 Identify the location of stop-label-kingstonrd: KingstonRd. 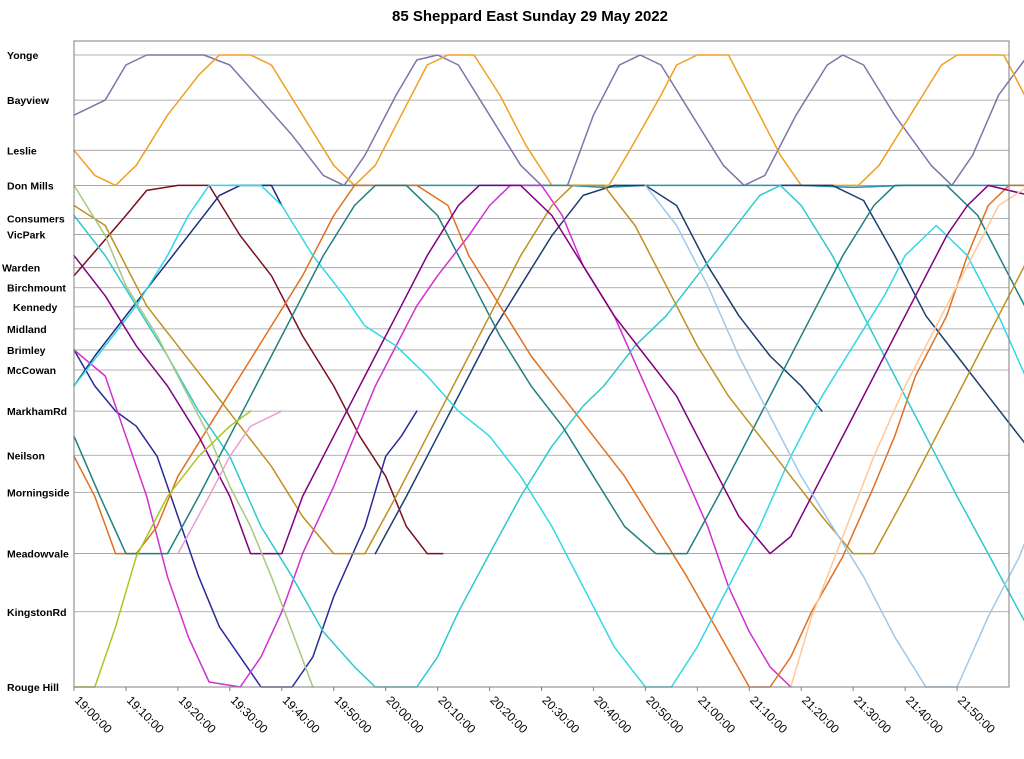
(37, 613).